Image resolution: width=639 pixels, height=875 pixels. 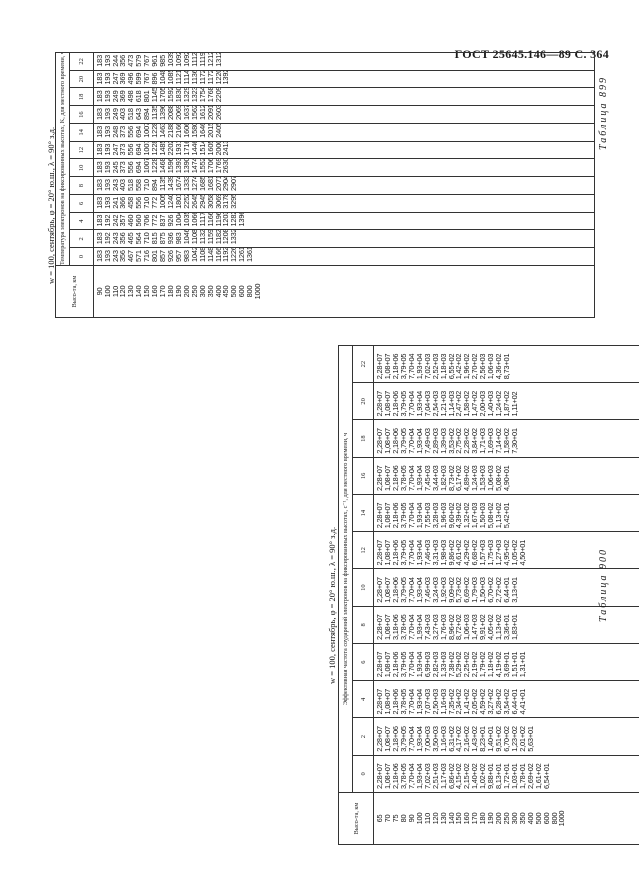 I want to click on table-value: 2907, so click(x=234, y=183).